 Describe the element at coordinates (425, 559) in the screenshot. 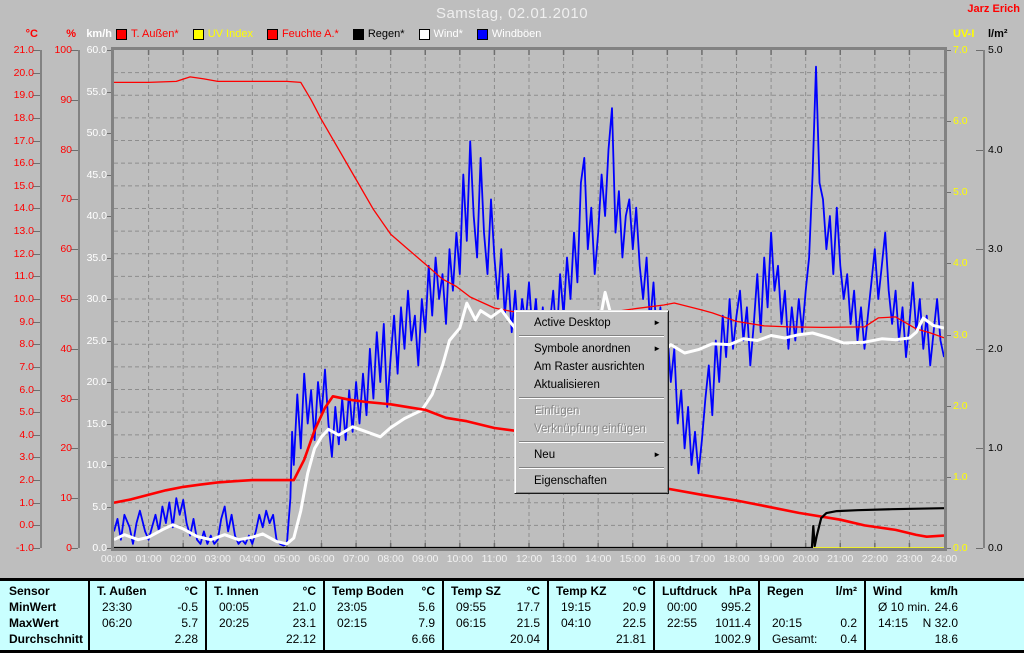

I see `x-axis-label: 09:00` at that location.